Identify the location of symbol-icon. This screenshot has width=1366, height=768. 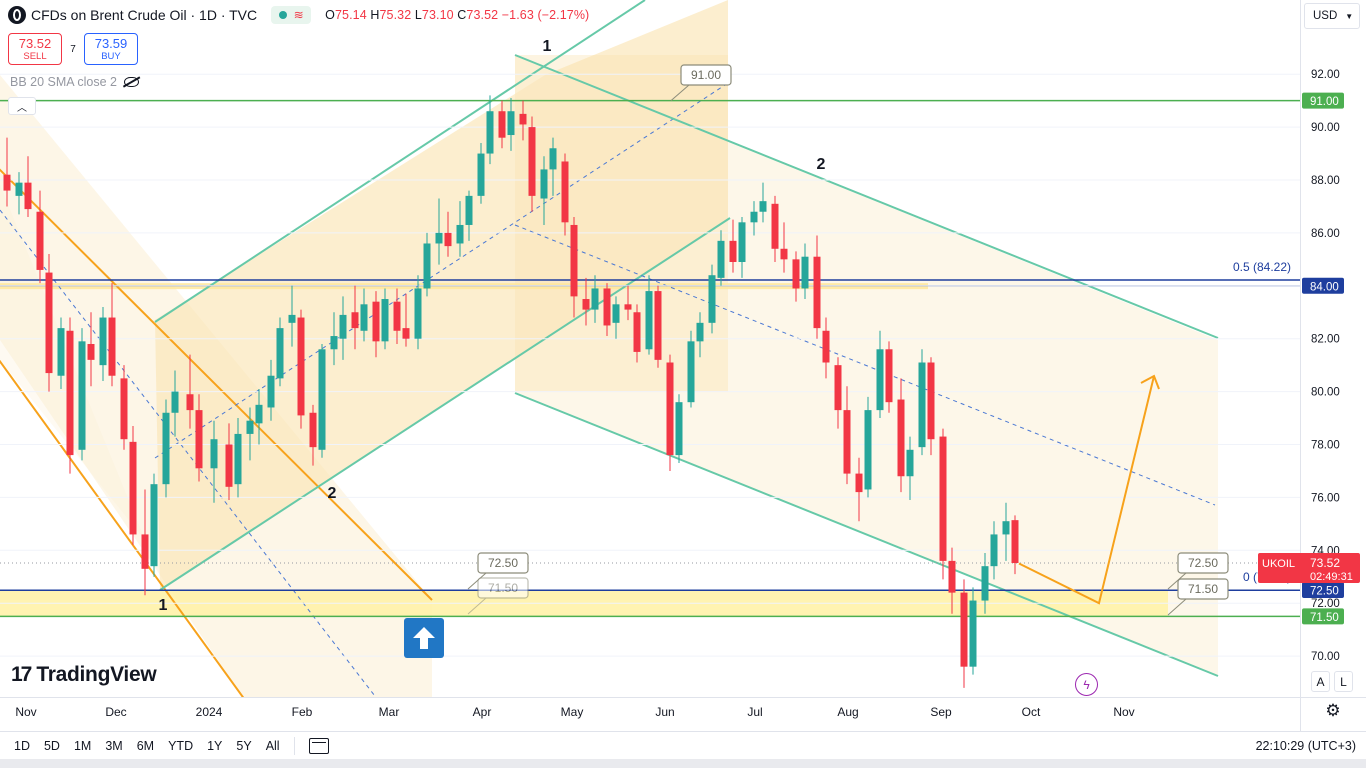
(17, 15).